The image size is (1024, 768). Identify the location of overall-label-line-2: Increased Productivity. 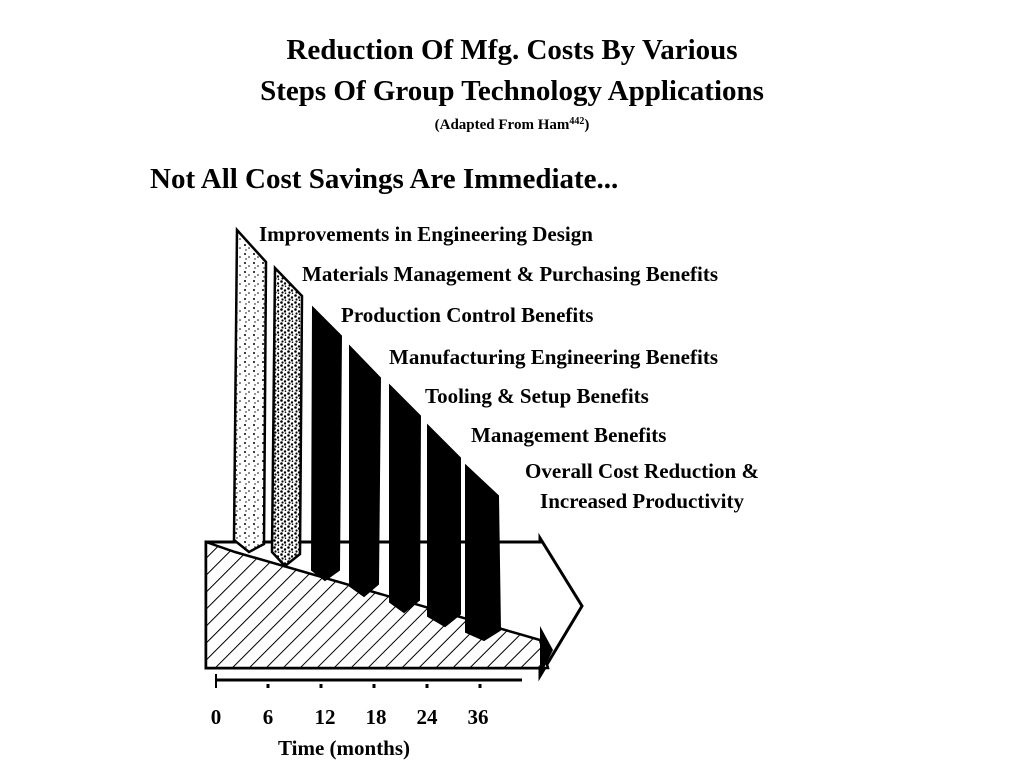
(642, 501).